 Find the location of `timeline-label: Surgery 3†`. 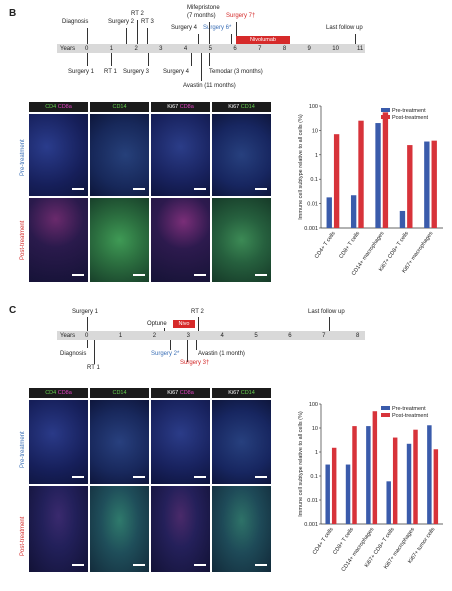

timeline-label: Surgery 3† is located at coordinates (195, 363).